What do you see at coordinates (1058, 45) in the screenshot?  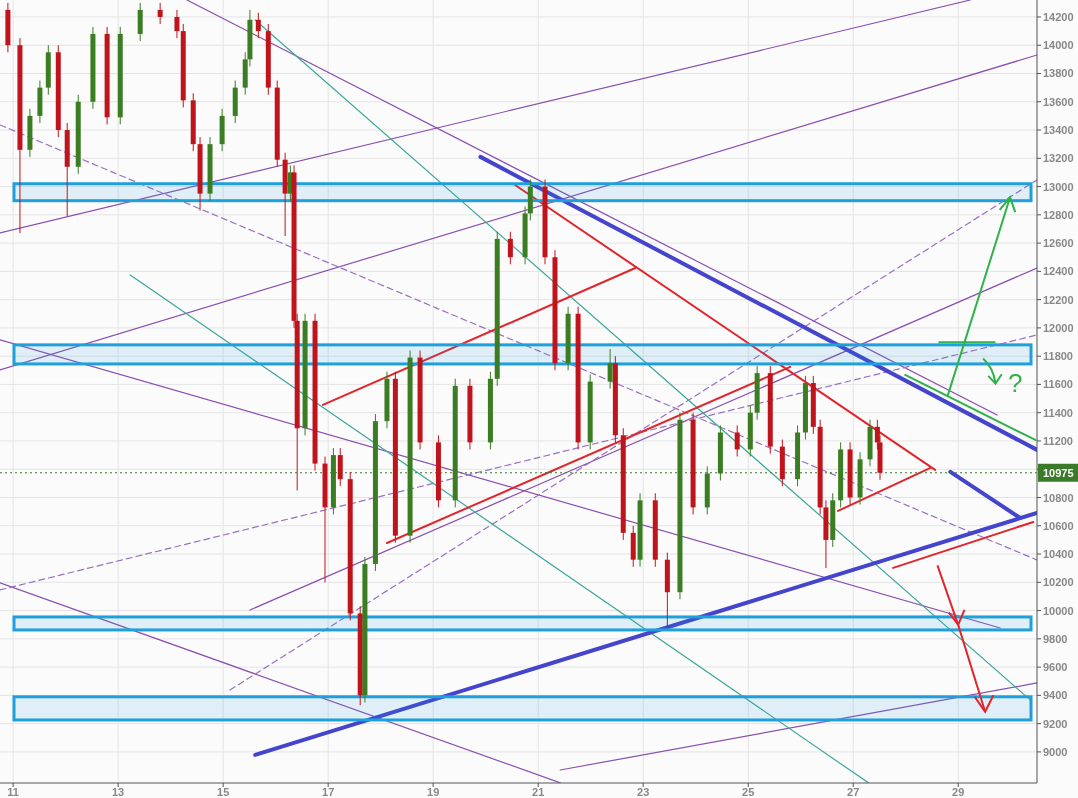 I see `y-tick-label: 14000` at bounding box center [1058, 45].